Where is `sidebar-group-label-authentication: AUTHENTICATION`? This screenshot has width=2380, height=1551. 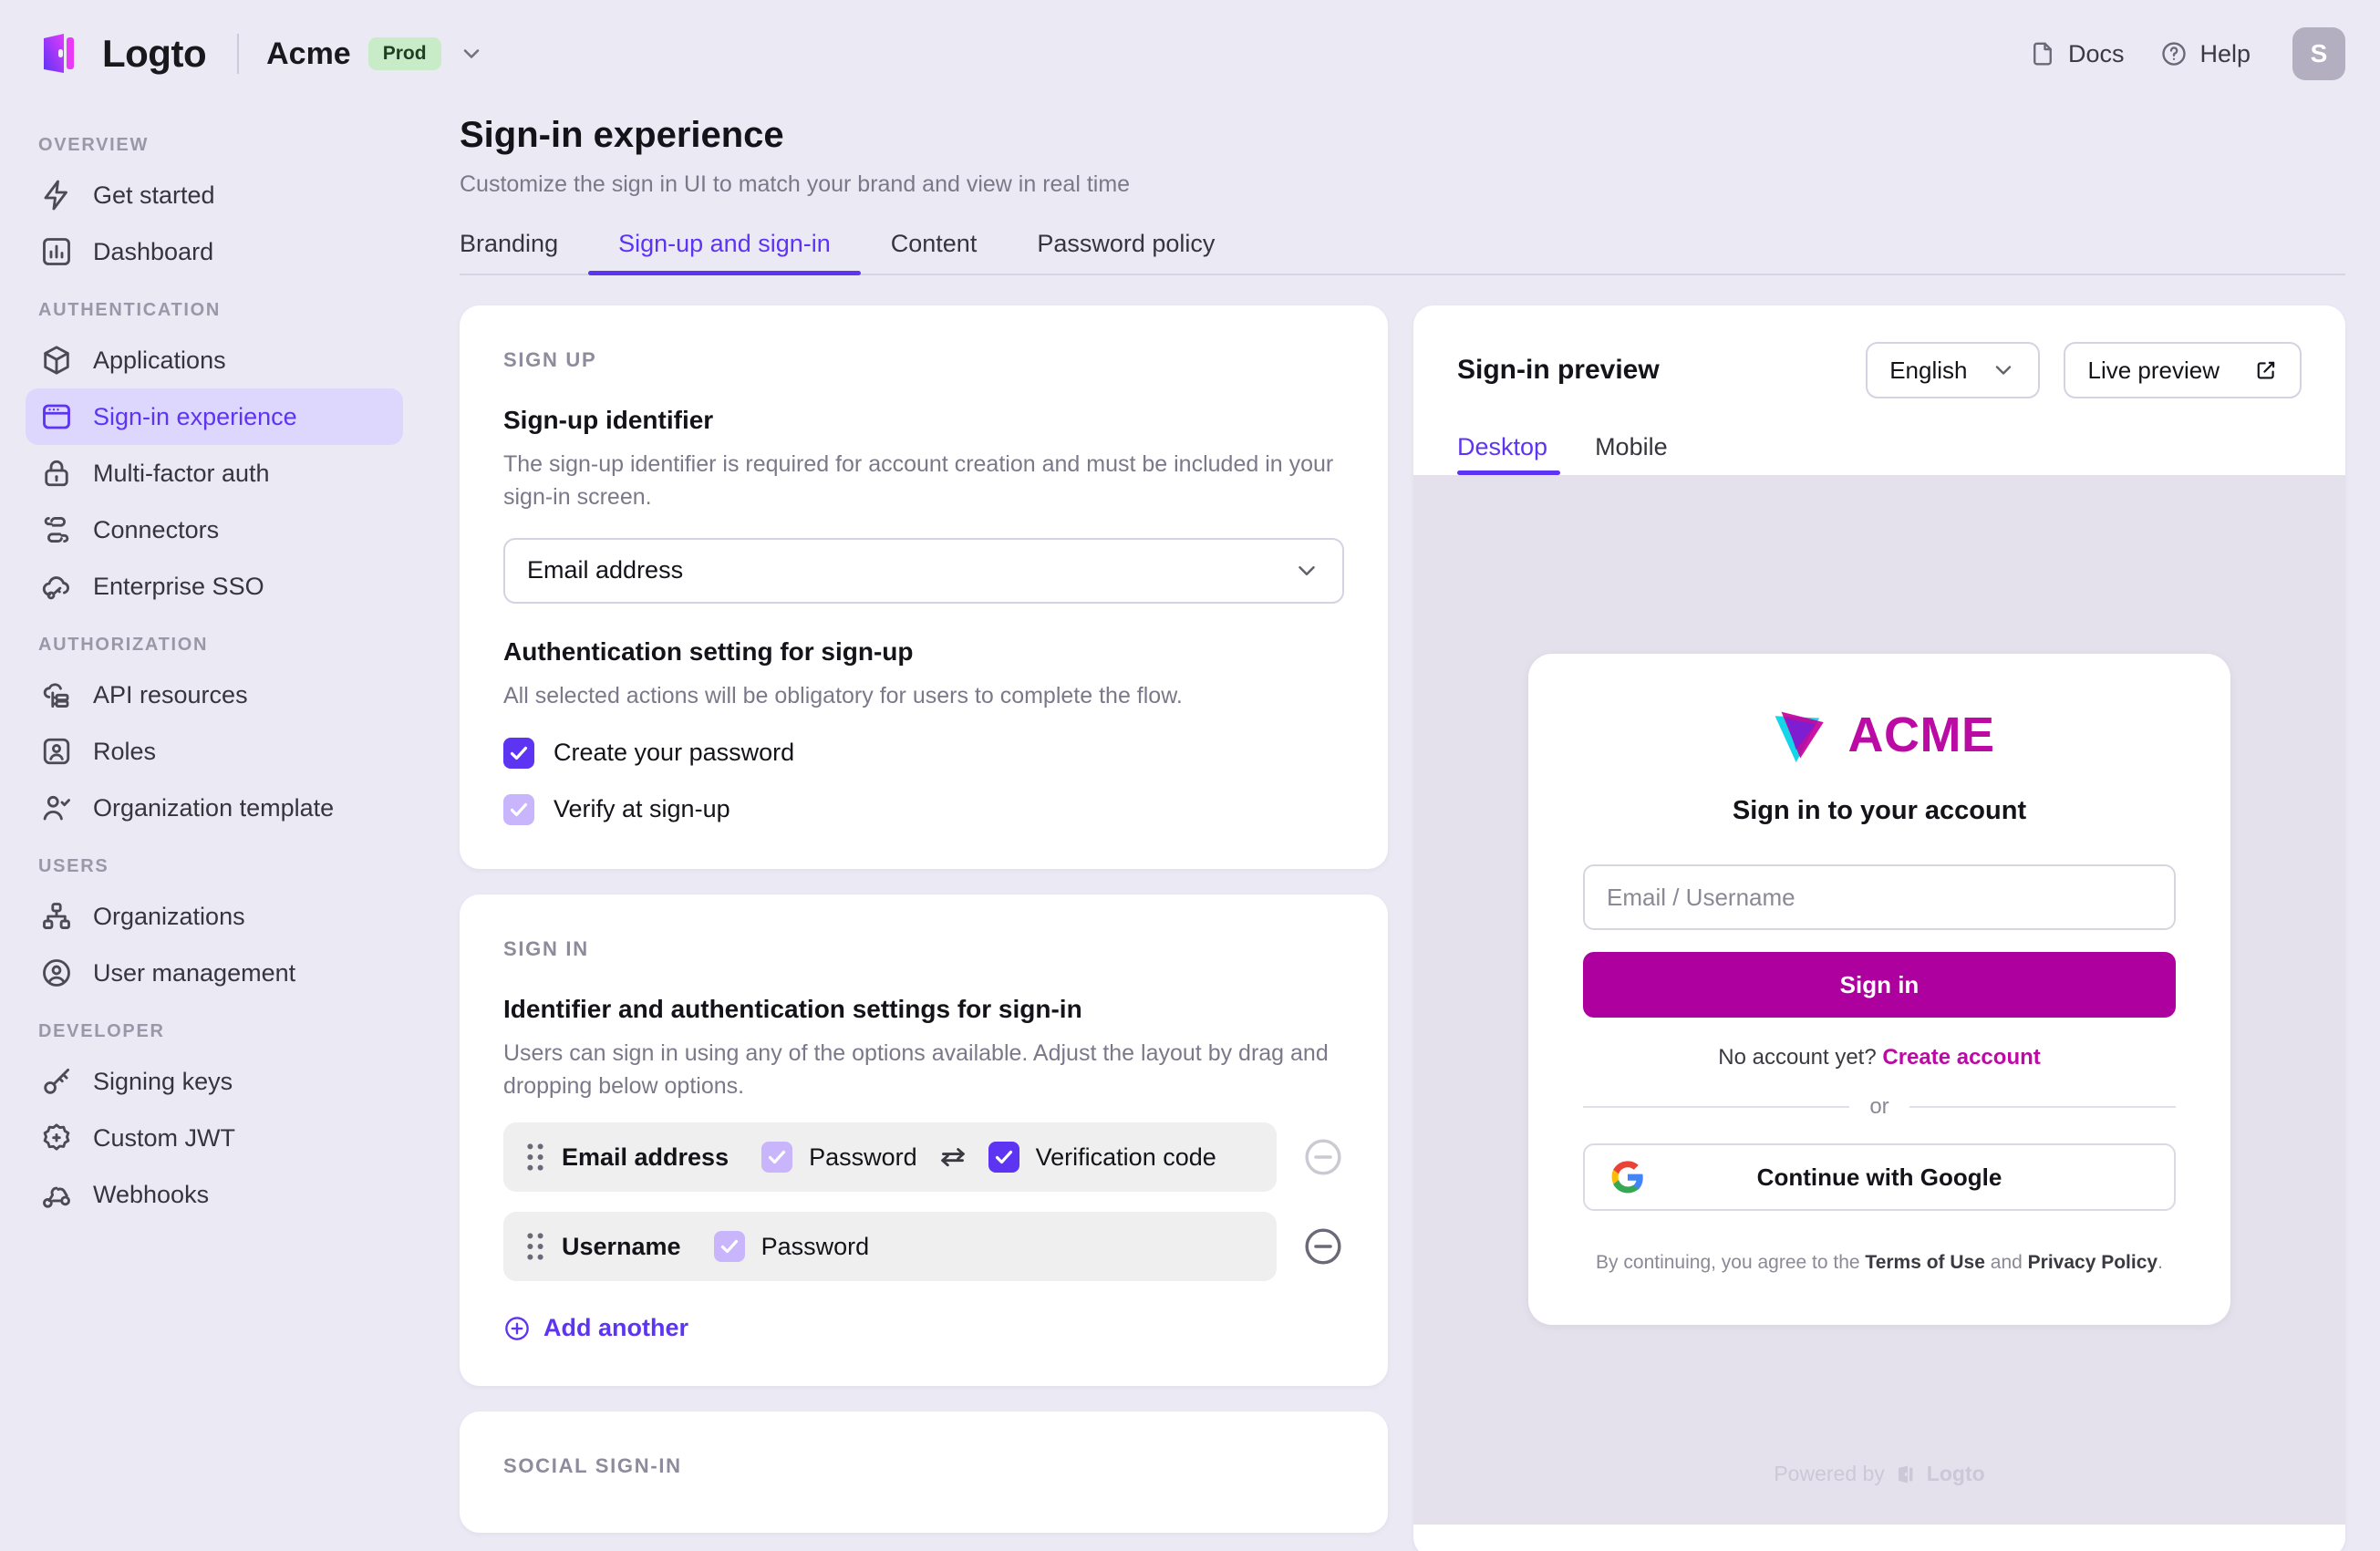 sidebar-group-label-authentication: AUTHENTICATION is located at coordinates (130, 310).